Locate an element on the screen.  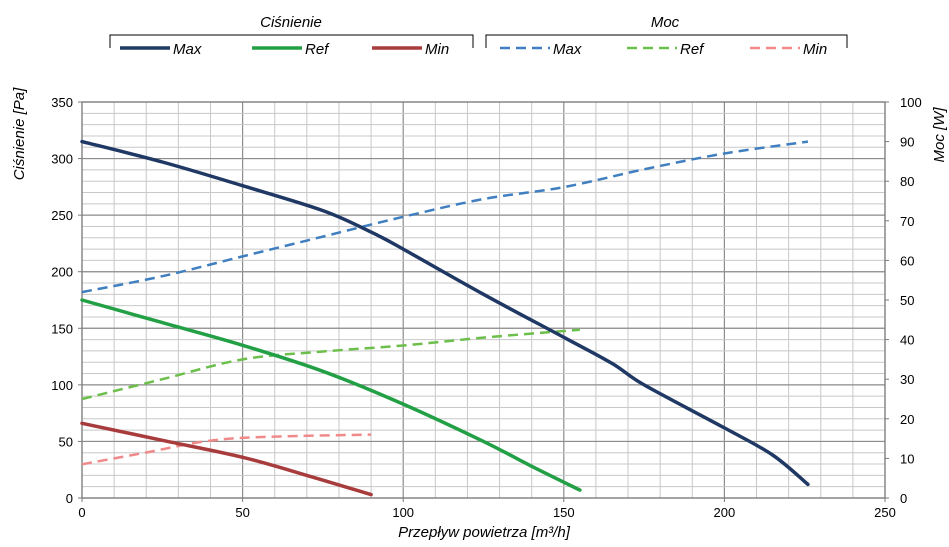
x-tick-label: 50 is located at coordinates (242, 512).